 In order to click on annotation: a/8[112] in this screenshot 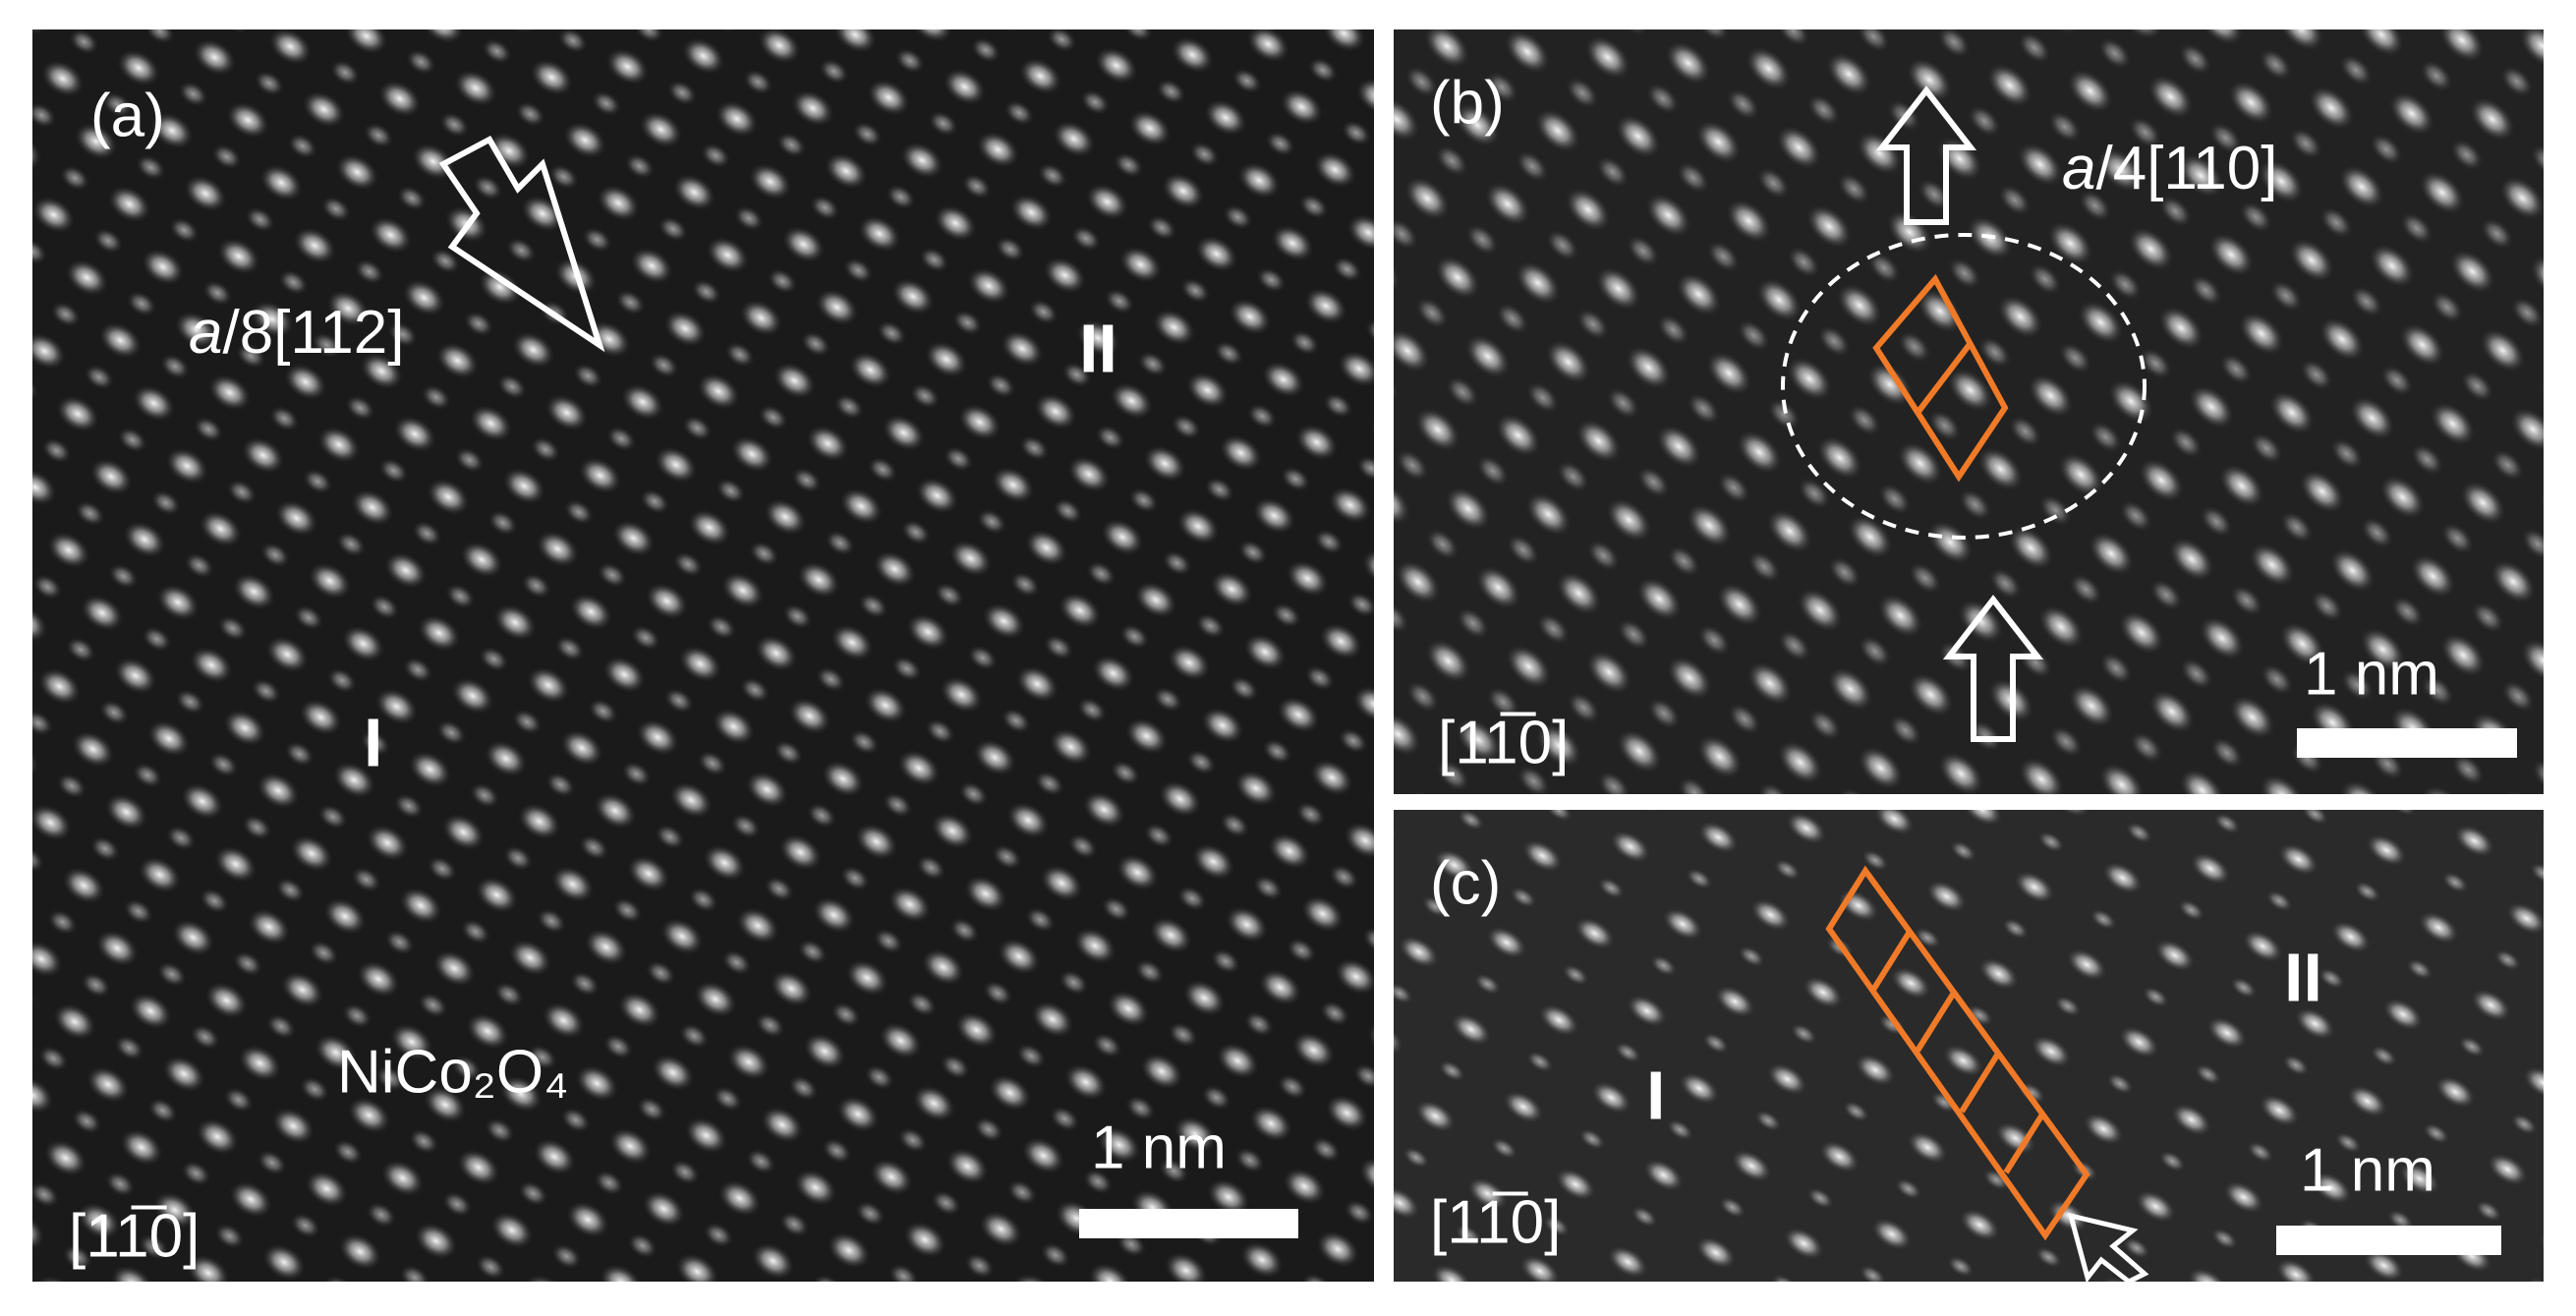, I will do `click(297, 333)`.